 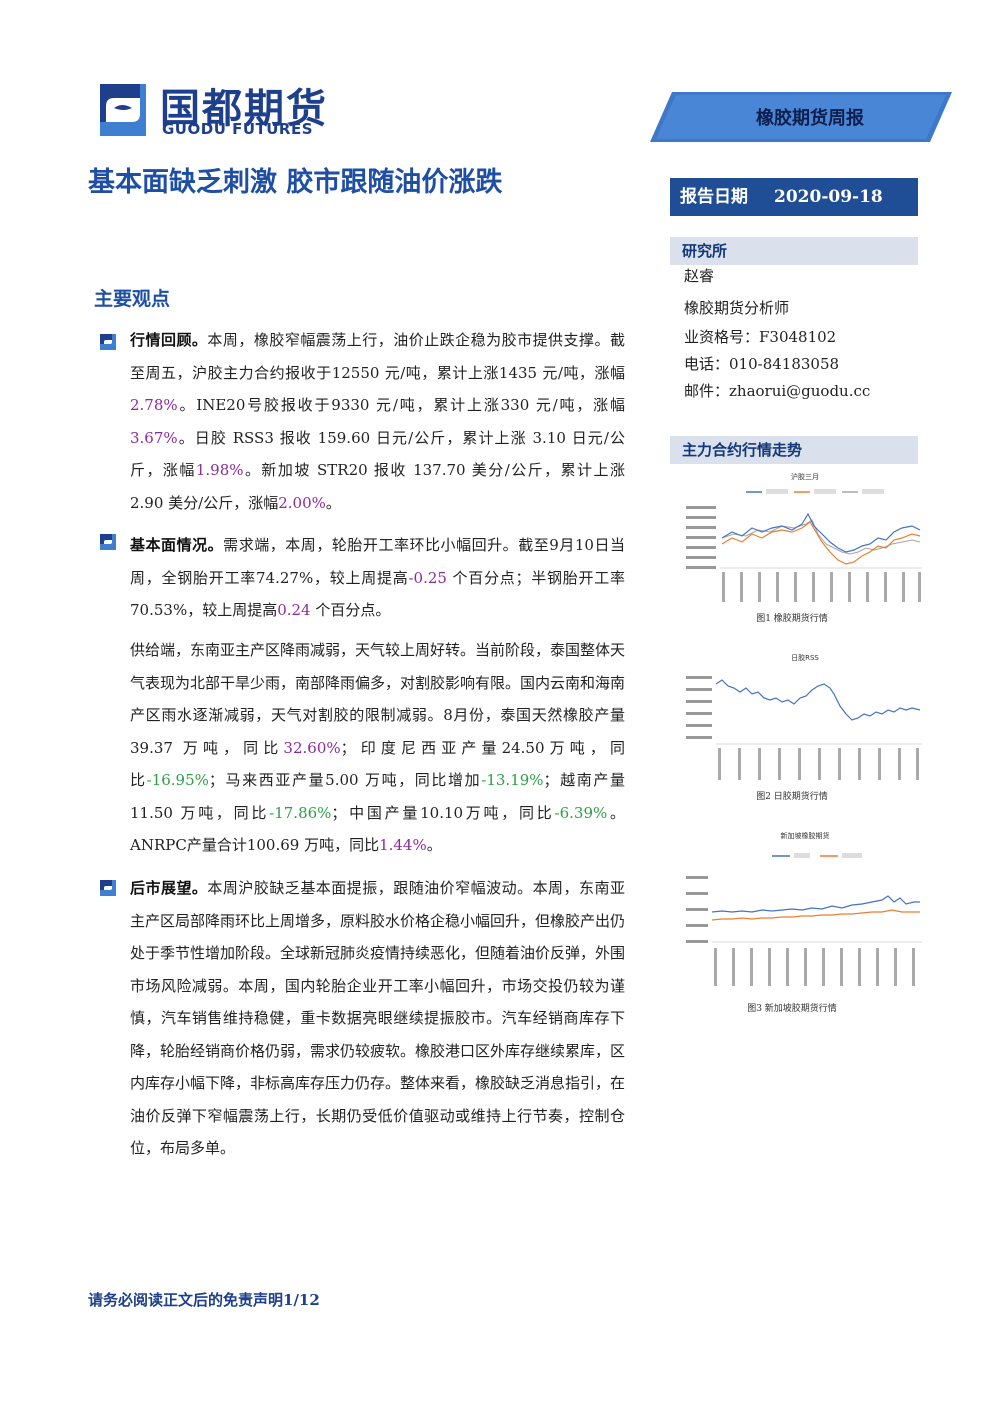 What do you see at coordinates (777, 391) in the screenshot?
I see `analyst-email: 邮件：zhaorui@guodu.cc` at bounding box center [777, 391].